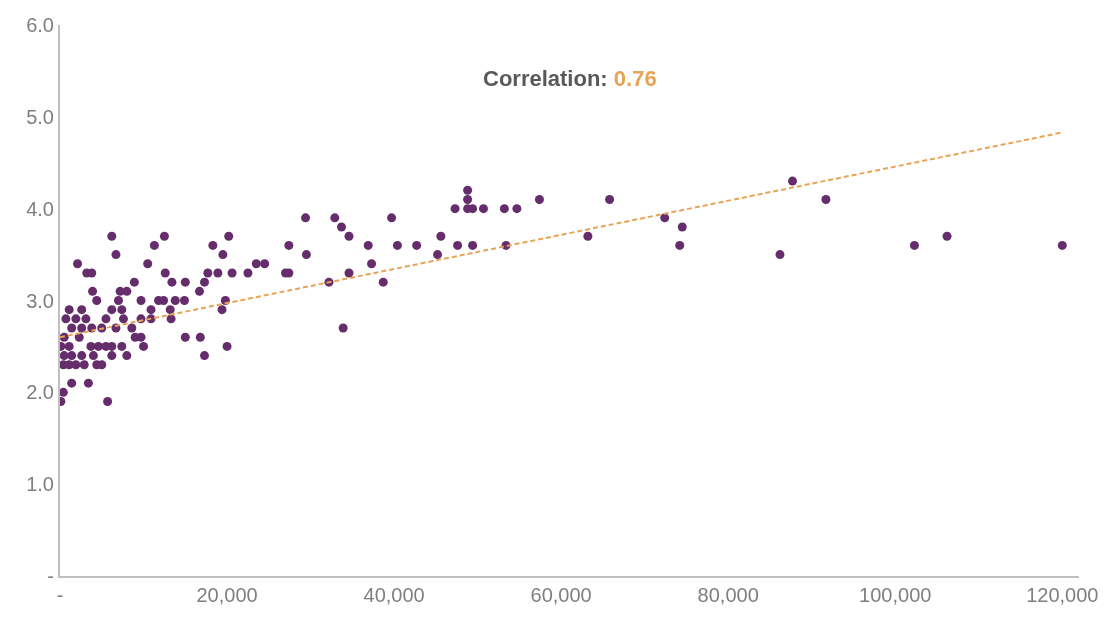  What do you see at coordinates (50, 576) in the screenshot?
I see `y-tick-label: -` at bounding box center [50, 576].